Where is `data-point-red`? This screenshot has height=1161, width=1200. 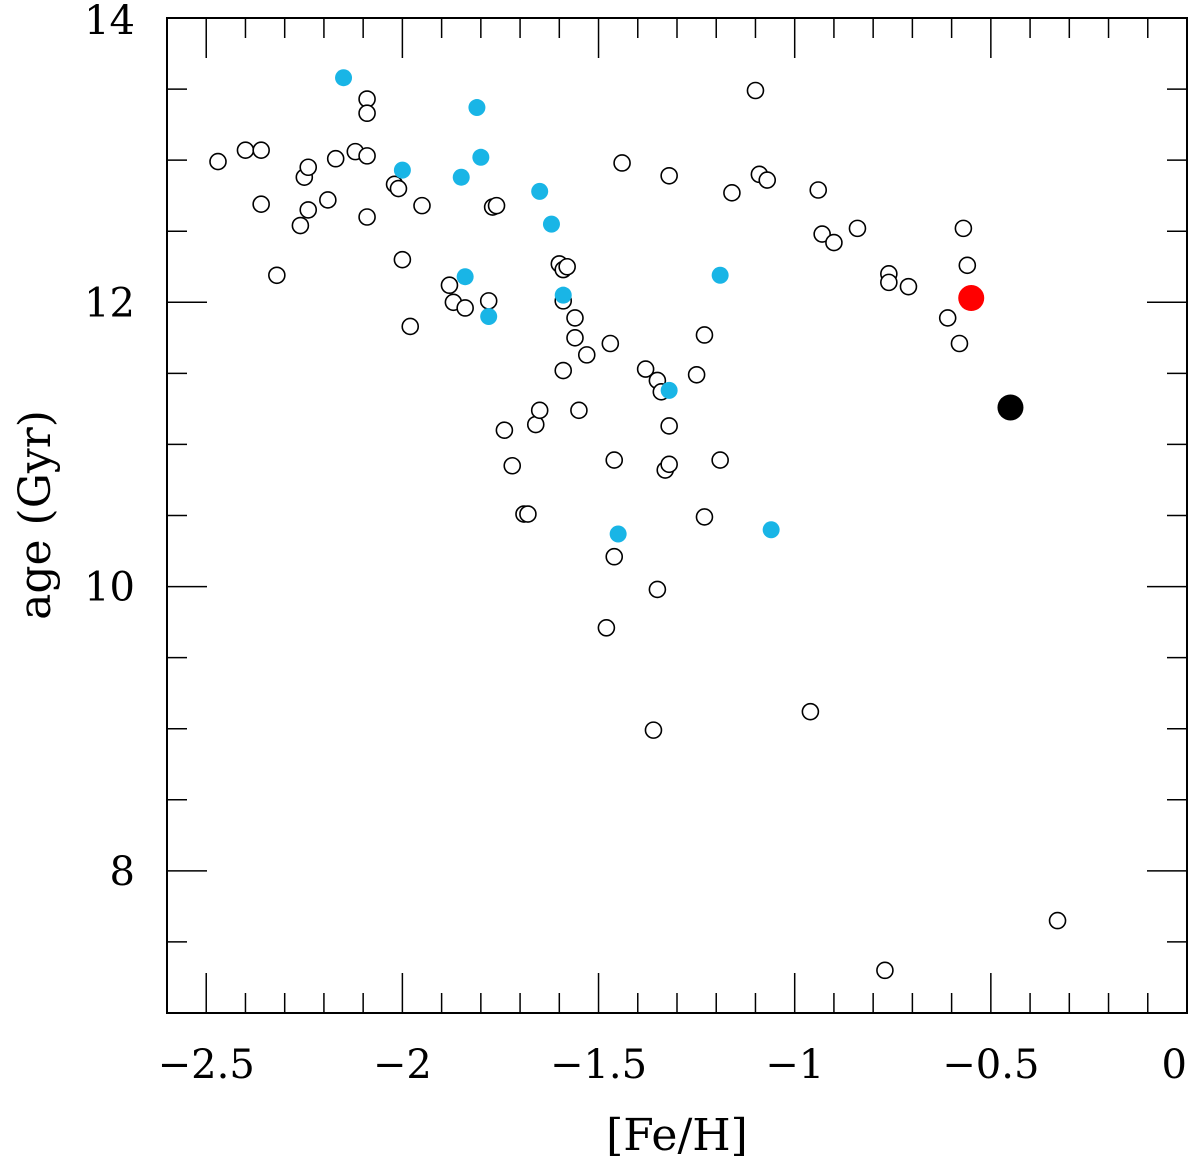
data-point-red is located at coordinates (971, 298).